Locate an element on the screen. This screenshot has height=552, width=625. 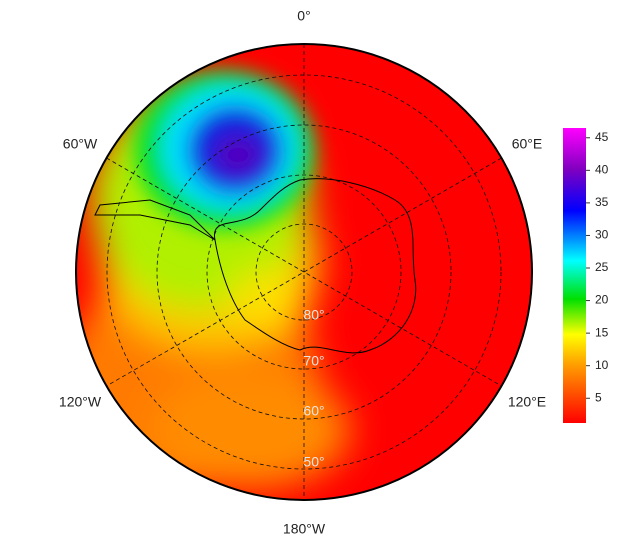
longitude-label: 60°W is located at coordinates (80, 144).